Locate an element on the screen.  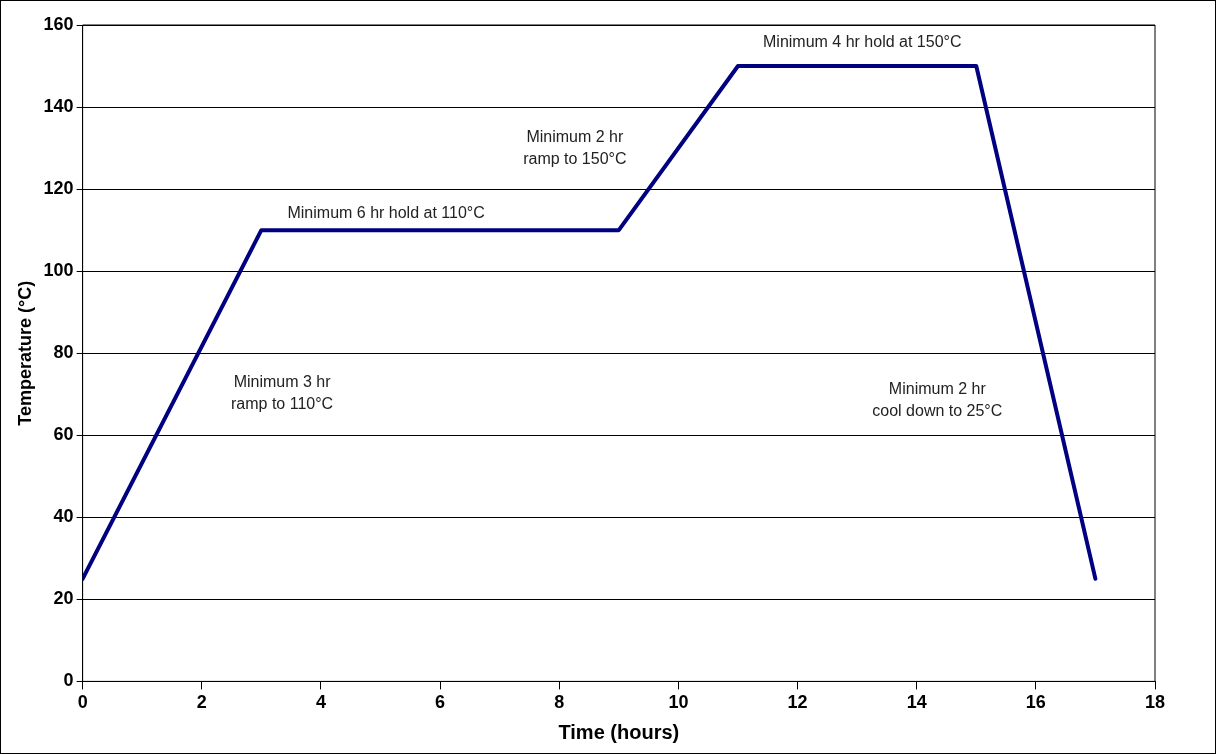
y-tick-label: 20 is located at coordinates (63, 598).